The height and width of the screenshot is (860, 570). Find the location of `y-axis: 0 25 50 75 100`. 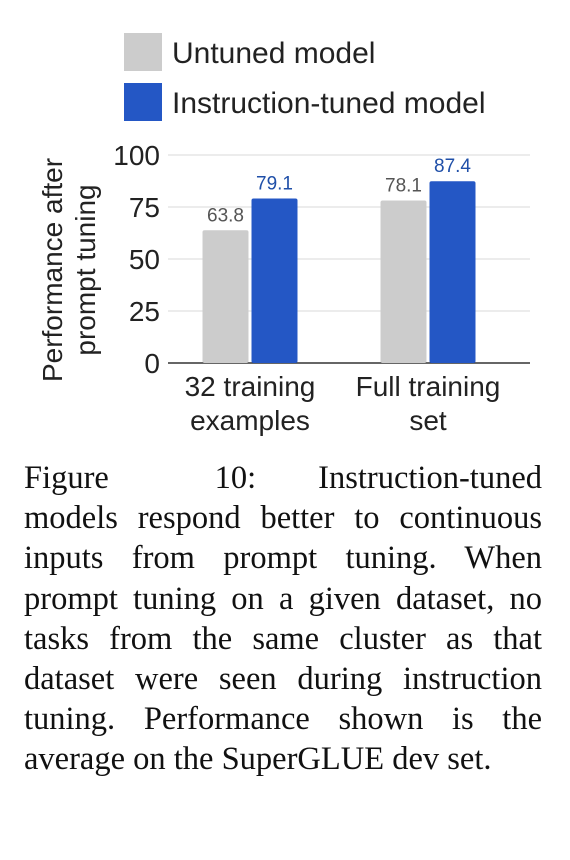

y-axis: 0 25 50 75 100 is located at coordinates (136, 259).